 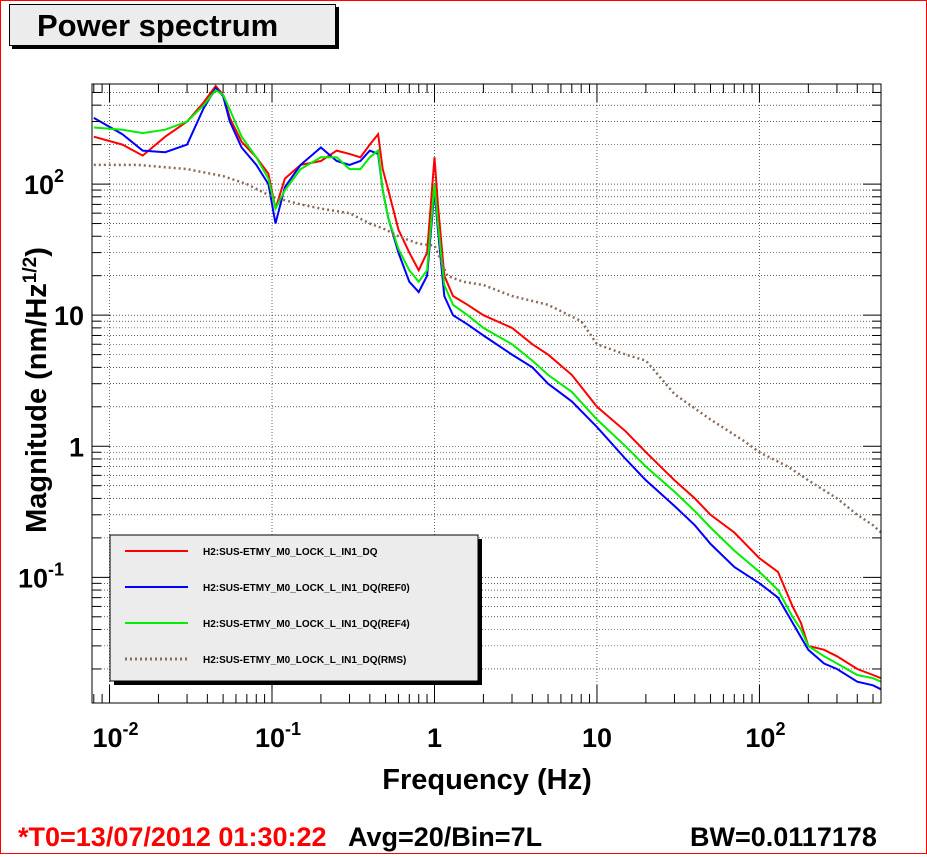 What do you see at coordinates (765, 736) in the screenshot?
I see `x-tick-label: 10²` at bounding box center [765, 736].